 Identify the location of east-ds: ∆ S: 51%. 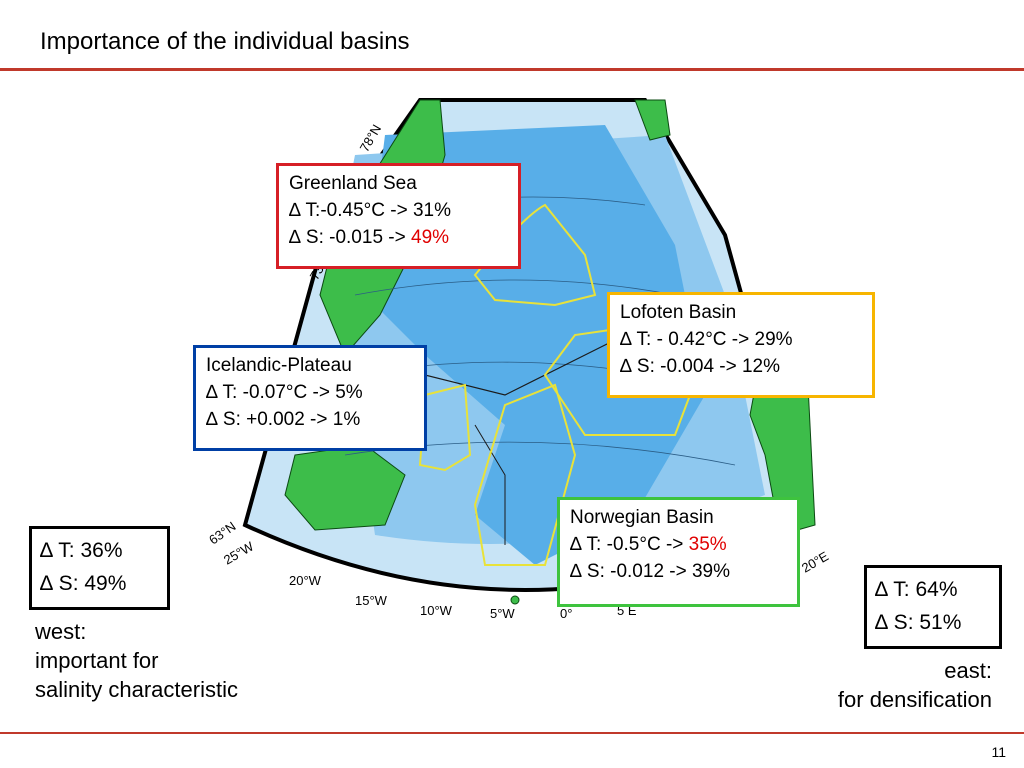
(918, 622).